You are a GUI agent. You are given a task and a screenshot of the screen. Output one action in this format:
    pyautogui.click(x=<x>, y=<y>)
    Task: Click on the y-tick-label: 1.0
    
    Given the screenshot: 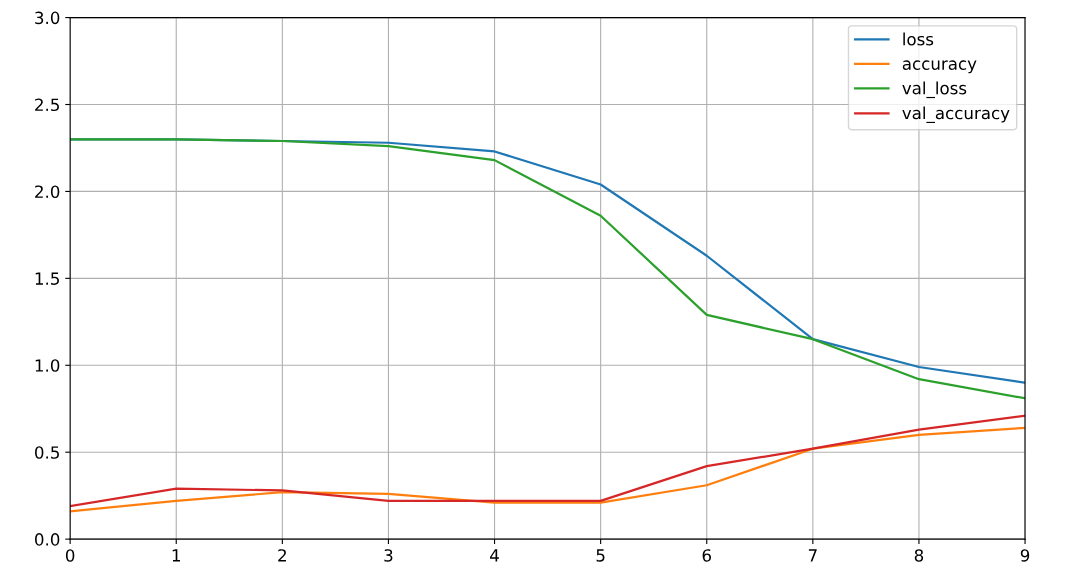 What is the action you would take?
    pyautogui.click(x=47, y=365)
    